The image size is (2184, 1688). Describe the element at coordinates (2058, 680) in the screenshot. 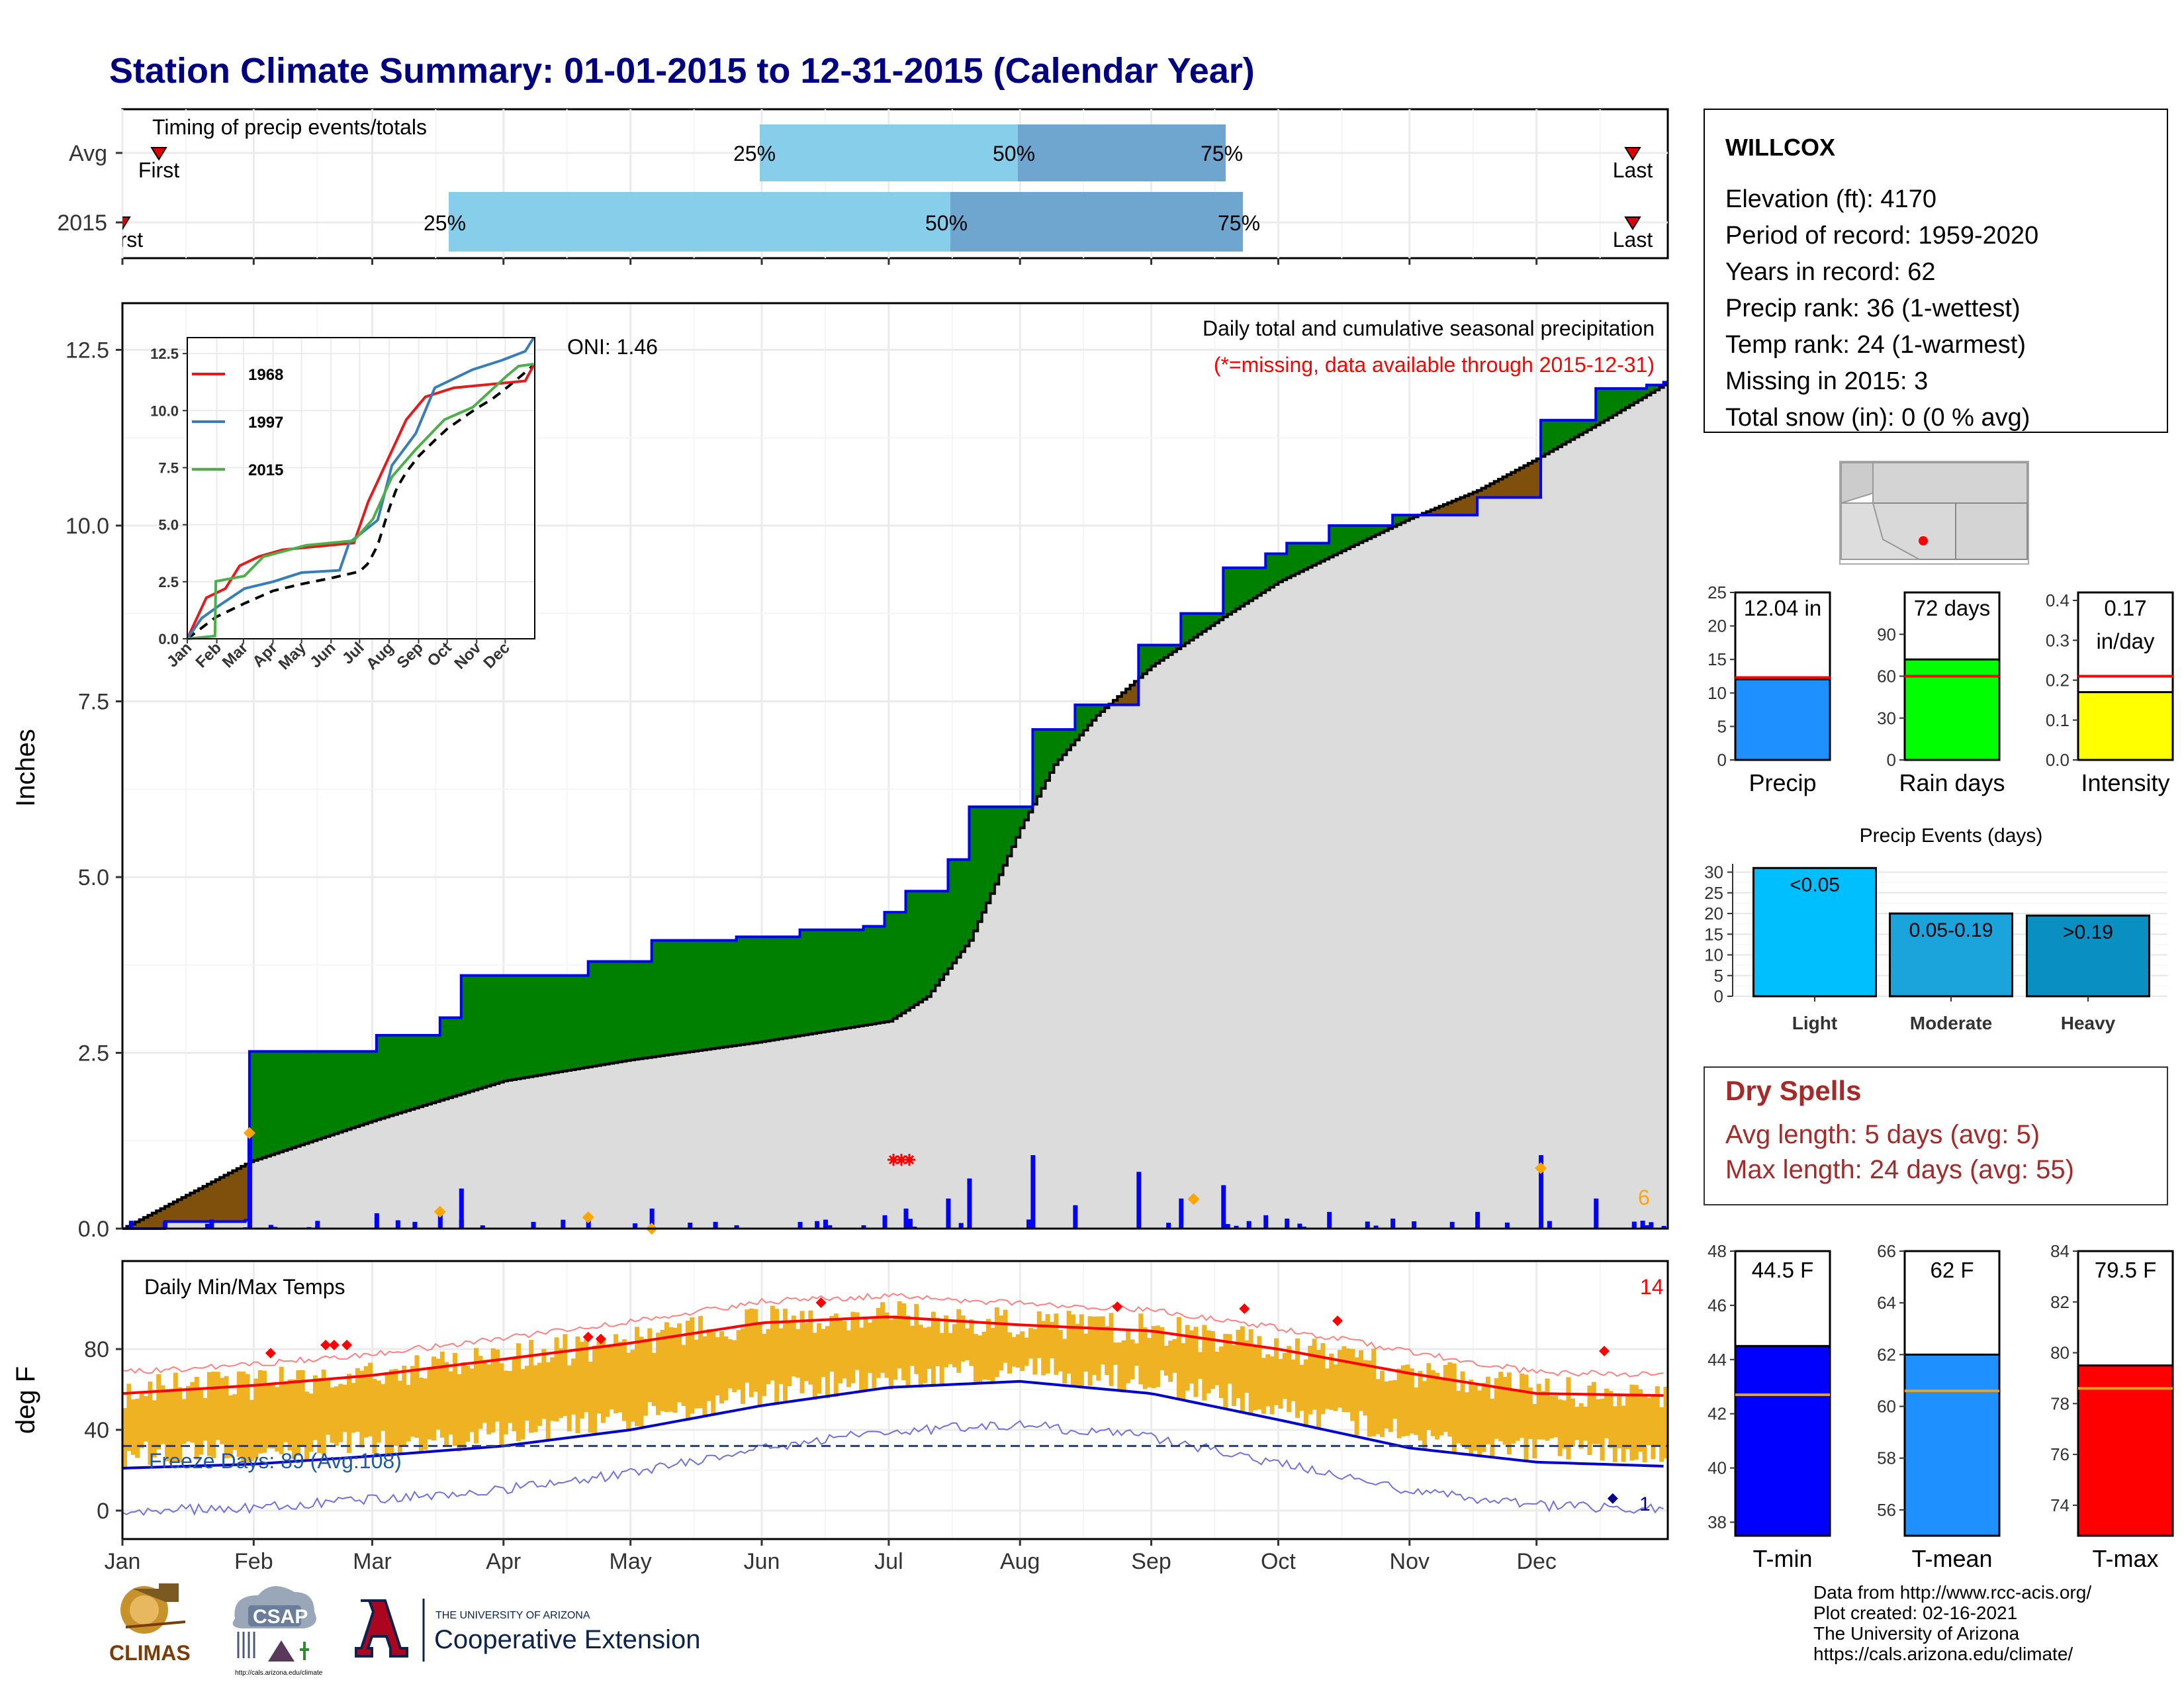

I see `summary-y-tick-label: 0.2` at that location.